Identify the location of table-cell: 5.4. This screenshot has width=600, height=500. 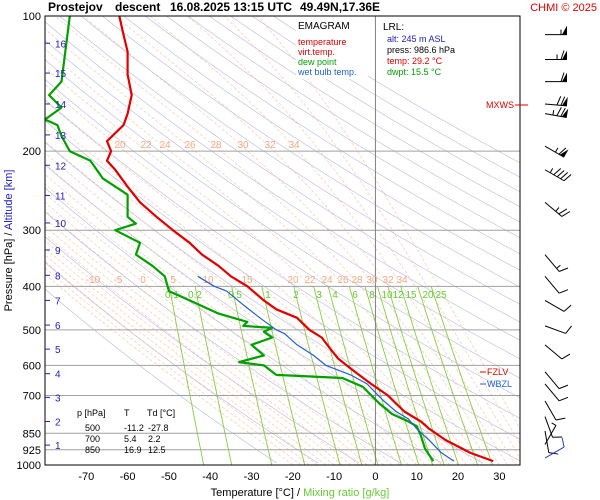
(130, 439).